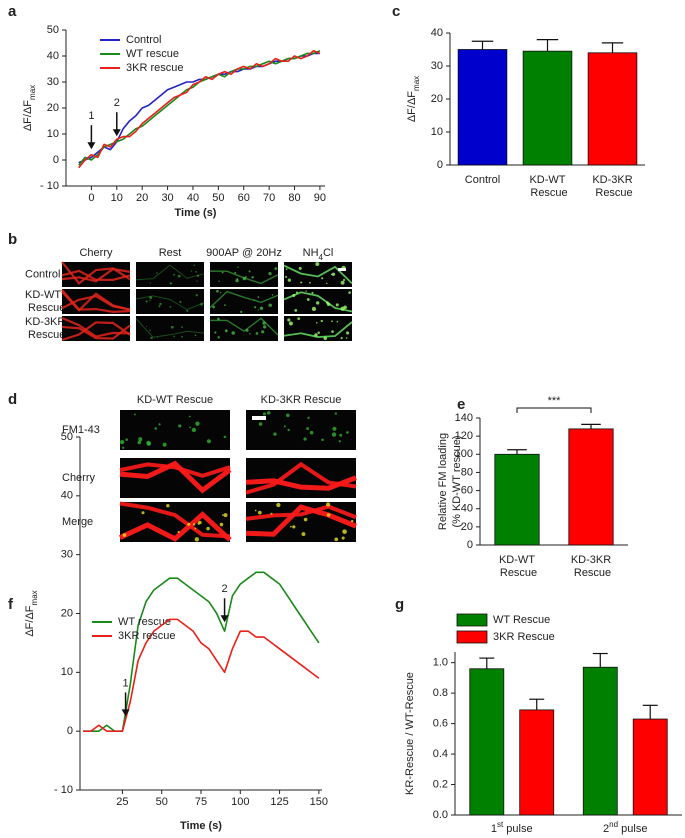 The width and height of the screenshot is (685, 838). What do you see at coordinates (45, 301) in the screenshot?
I see `row-label: KD-WT Rescue` at bounding box center [45, 301].